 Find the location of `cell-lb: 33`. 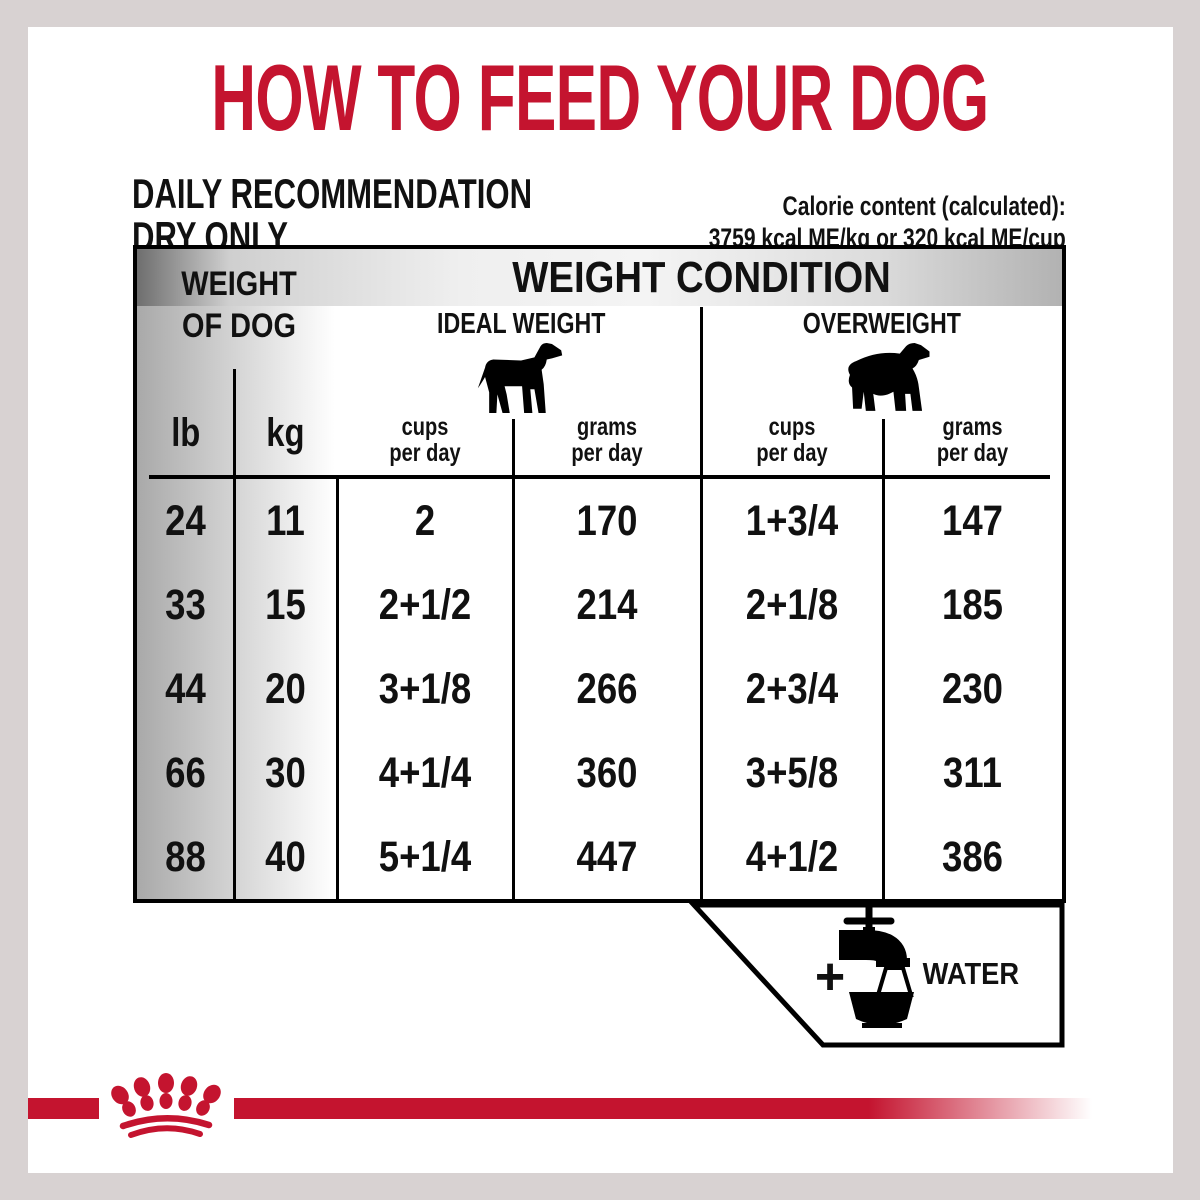

cell-lb: 33 is located at coordinates (185, 604).